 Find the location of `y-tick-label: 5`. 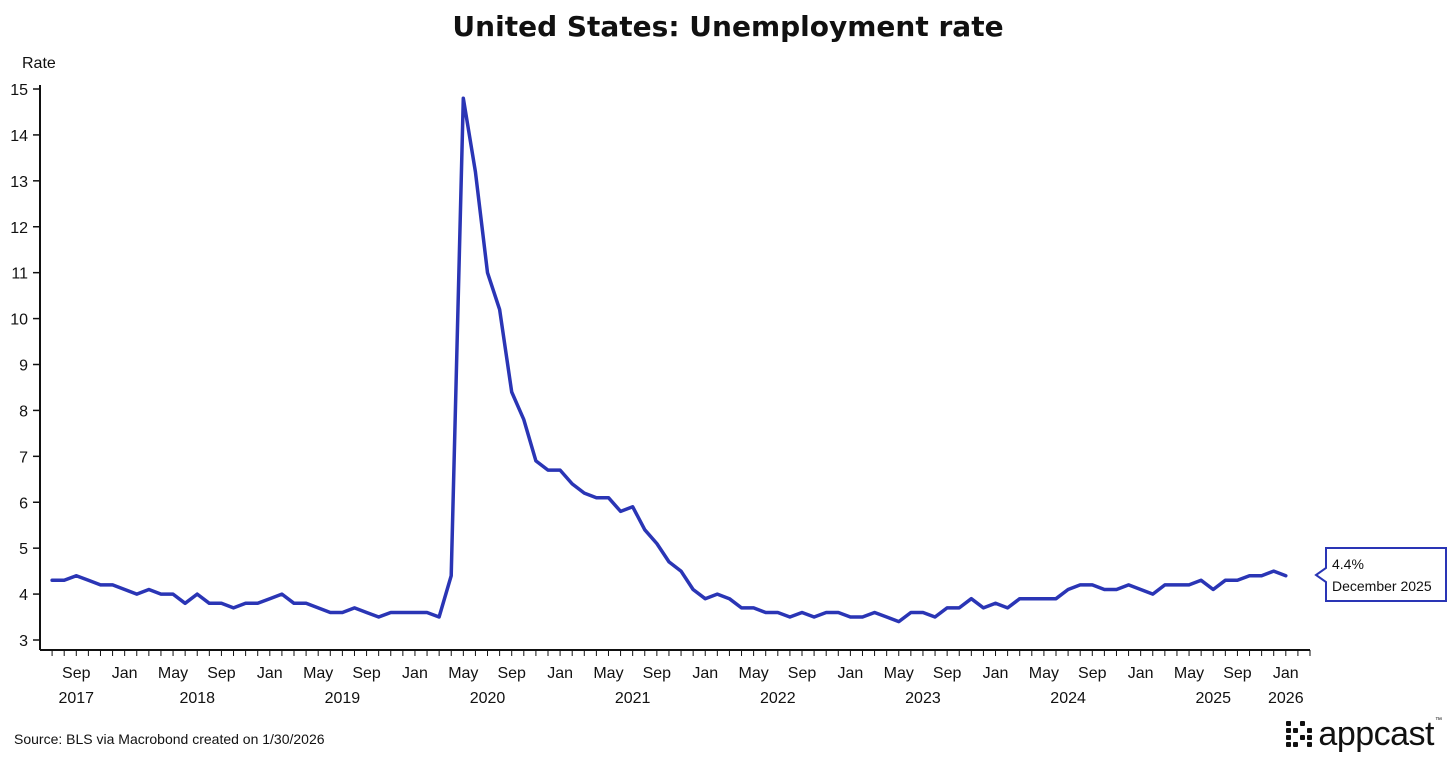

y-tick-label: 5 is located at coordinates (23, 549).